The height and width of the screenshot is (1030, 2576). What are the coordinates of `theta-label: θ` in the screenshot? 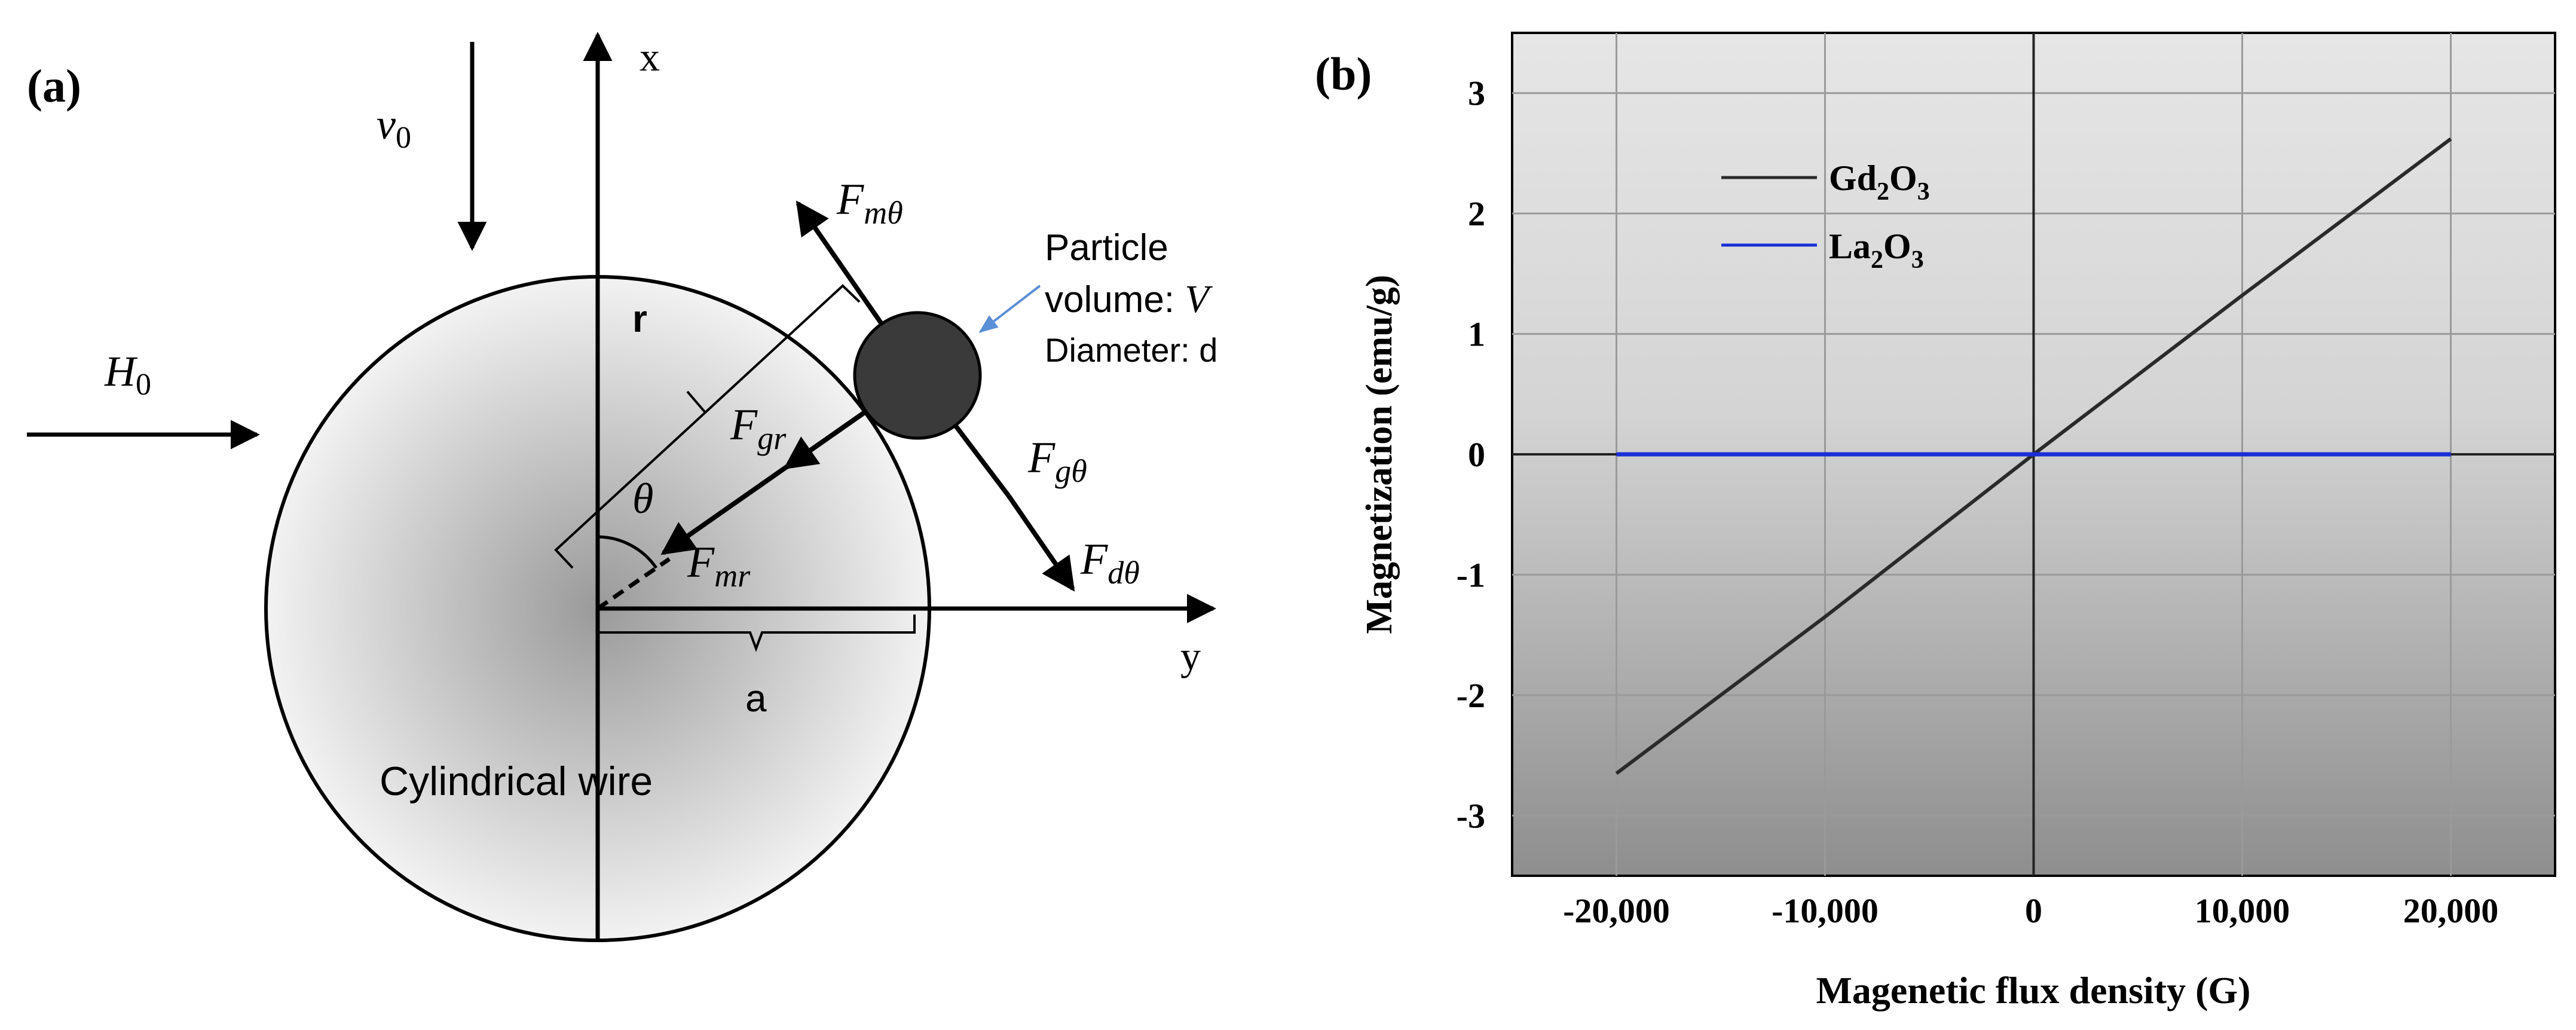 It's located at (642, 498).